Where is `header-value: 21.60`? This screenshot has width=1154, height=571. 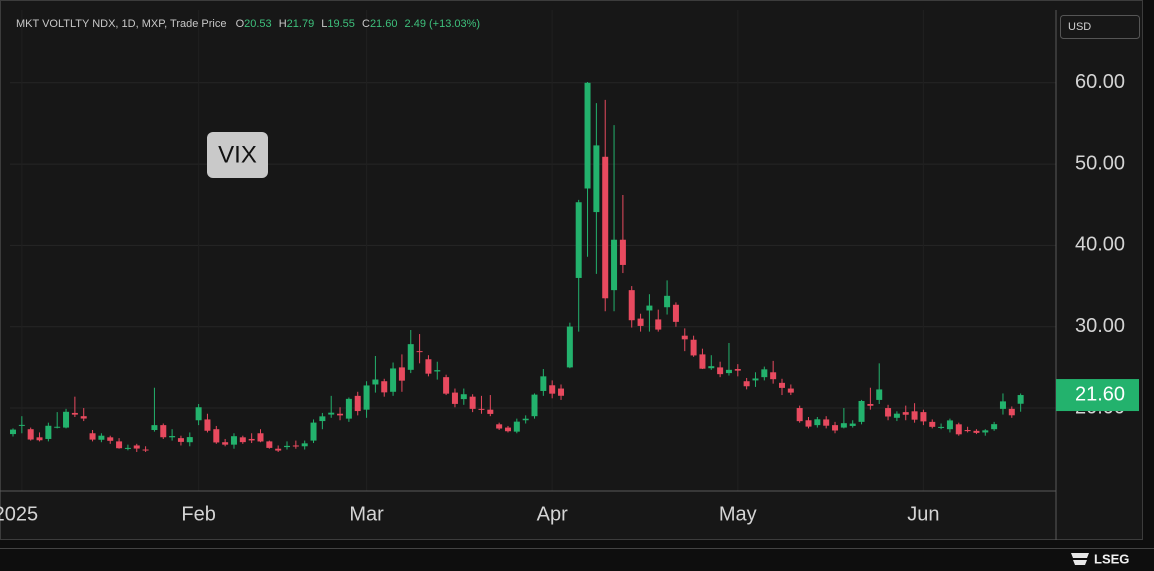 header-value: 21.60 is located at coordinates (384, 24).